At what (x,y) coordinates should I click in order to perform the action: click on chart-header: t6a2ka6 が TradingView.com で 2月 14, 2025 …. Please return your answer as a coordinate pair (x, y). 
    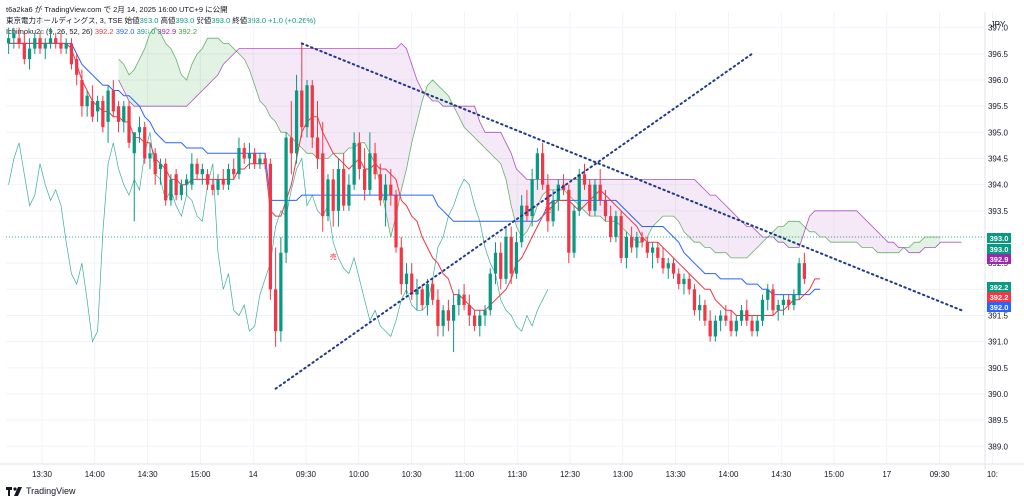
    Looking at the image, I should click on (161, 20).